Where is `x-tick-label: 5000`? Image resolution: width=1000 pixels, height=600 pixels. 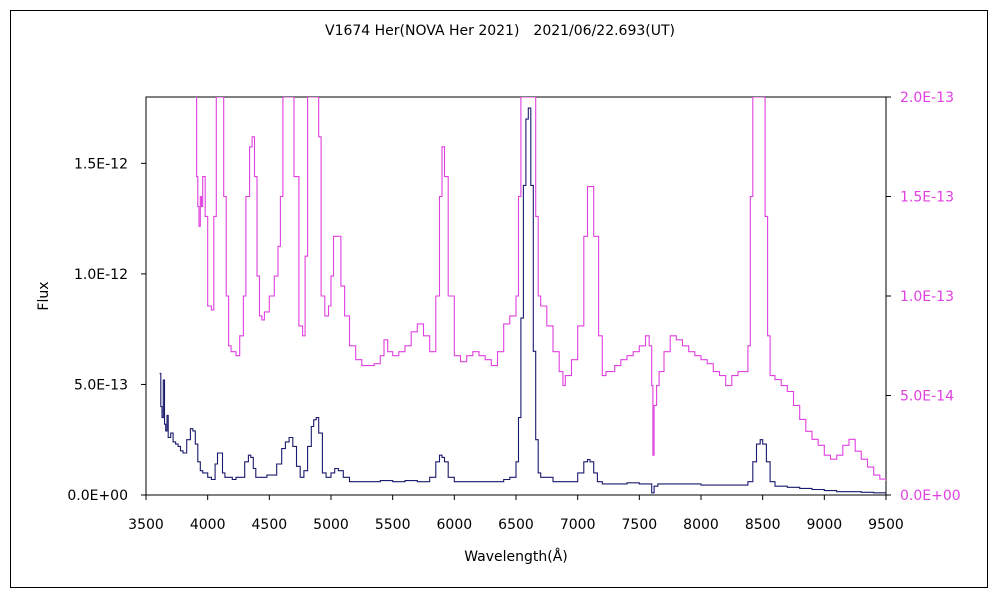
x-tick-label: 5000 is located at coordinates (331, 525).